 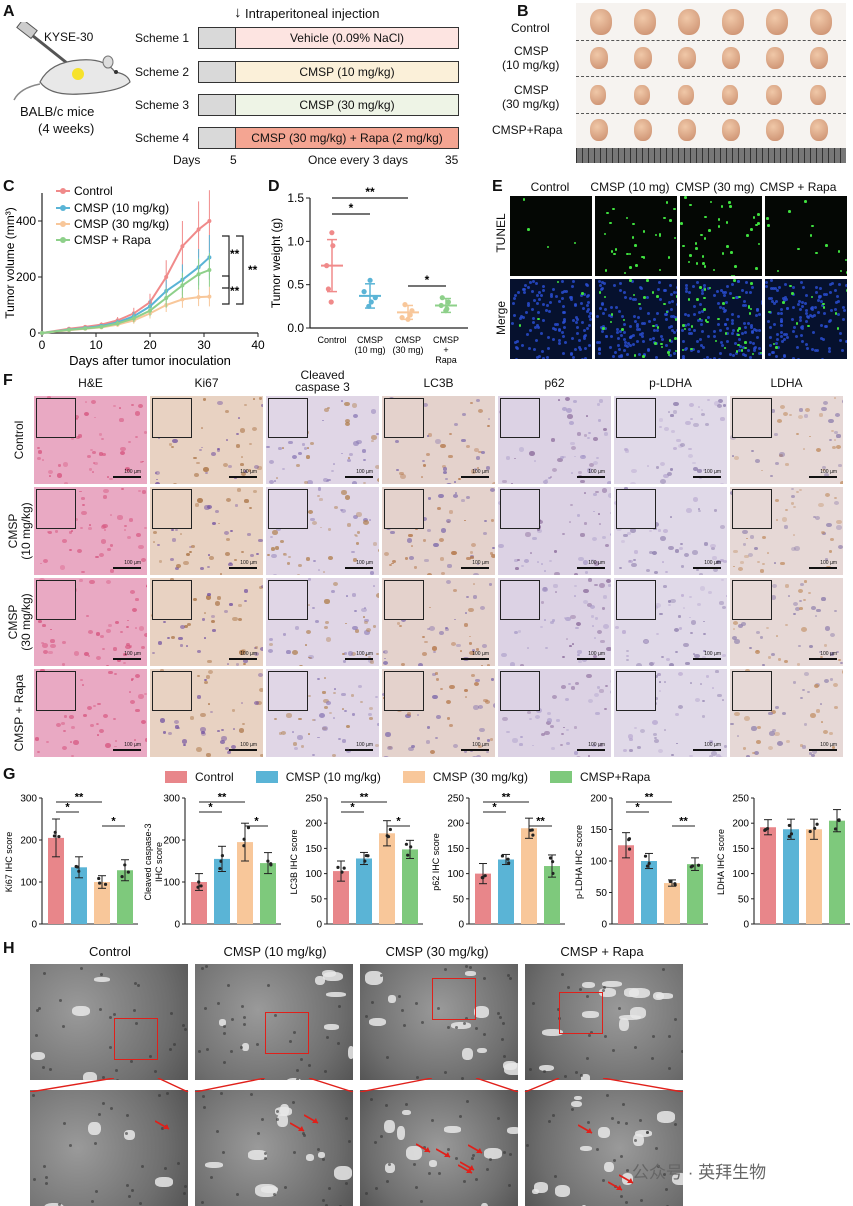 What do you see at coordinates (26, 221) in the screenshot?
I see `c-y-tick-label: 400` at bounding box center [26, 221].